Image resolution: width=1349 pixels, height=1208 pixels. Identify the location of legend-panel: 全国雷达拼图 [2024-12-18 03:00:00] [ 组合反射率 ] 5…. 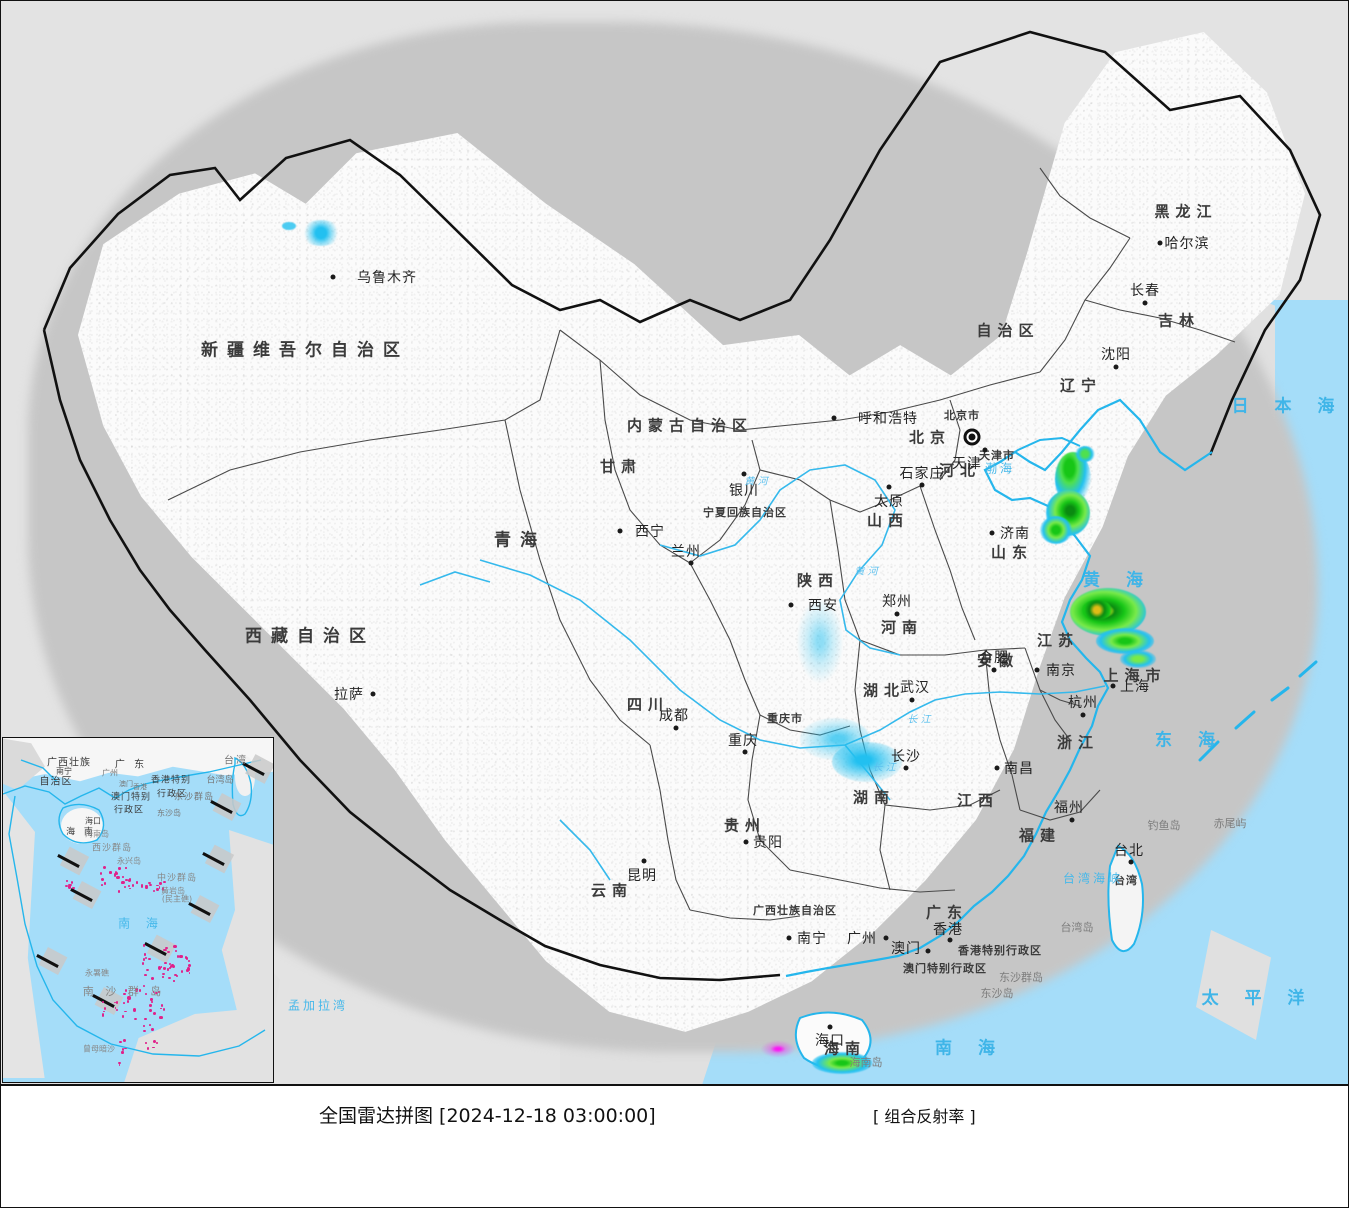
(674, 1146).